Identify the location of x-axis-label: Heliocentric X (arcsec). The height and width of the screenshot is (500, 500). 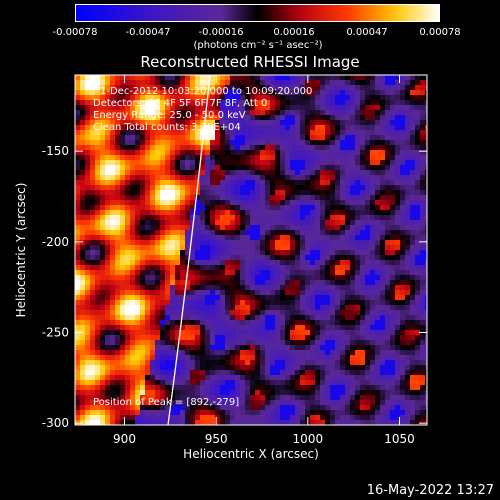
(251, 454).